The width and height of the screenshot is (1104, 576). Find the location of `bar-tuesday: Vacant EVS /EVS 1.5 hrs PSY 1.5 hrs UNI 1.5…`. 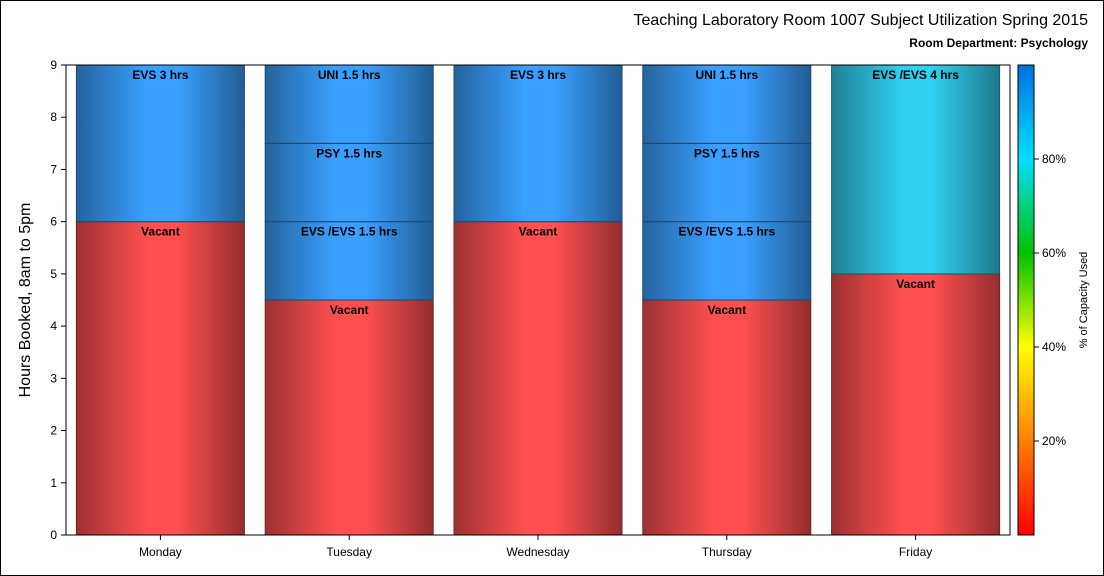

bar-tuesday: Vacant EVS /EVS 1.5 hrs PSY 1.5 hrs UNI 1.5… is located at coordinates (349, 300).